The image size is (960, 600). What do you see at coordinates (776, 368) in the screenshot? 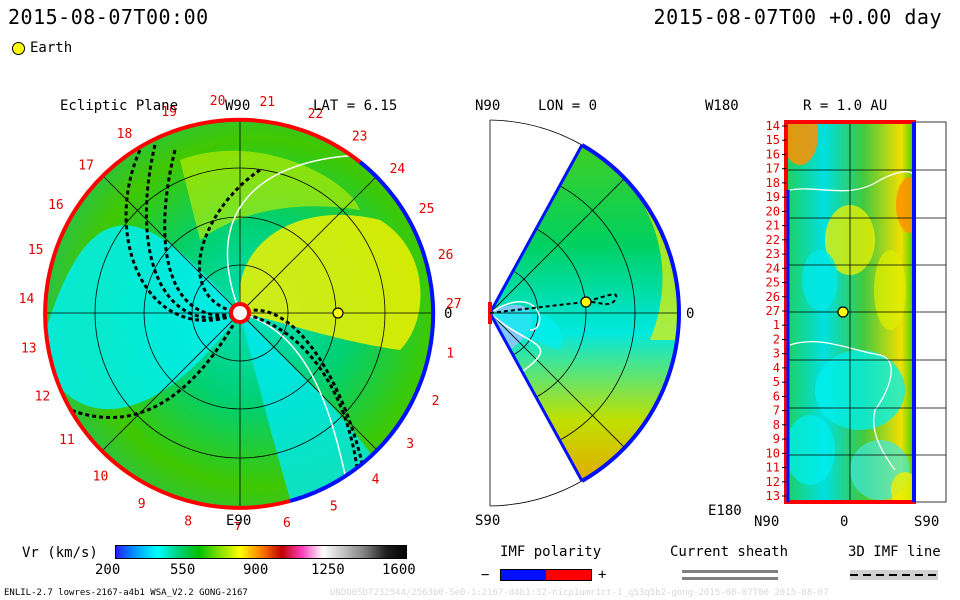
I see `radial-y-label: 4` at bounding box center [776, 368].